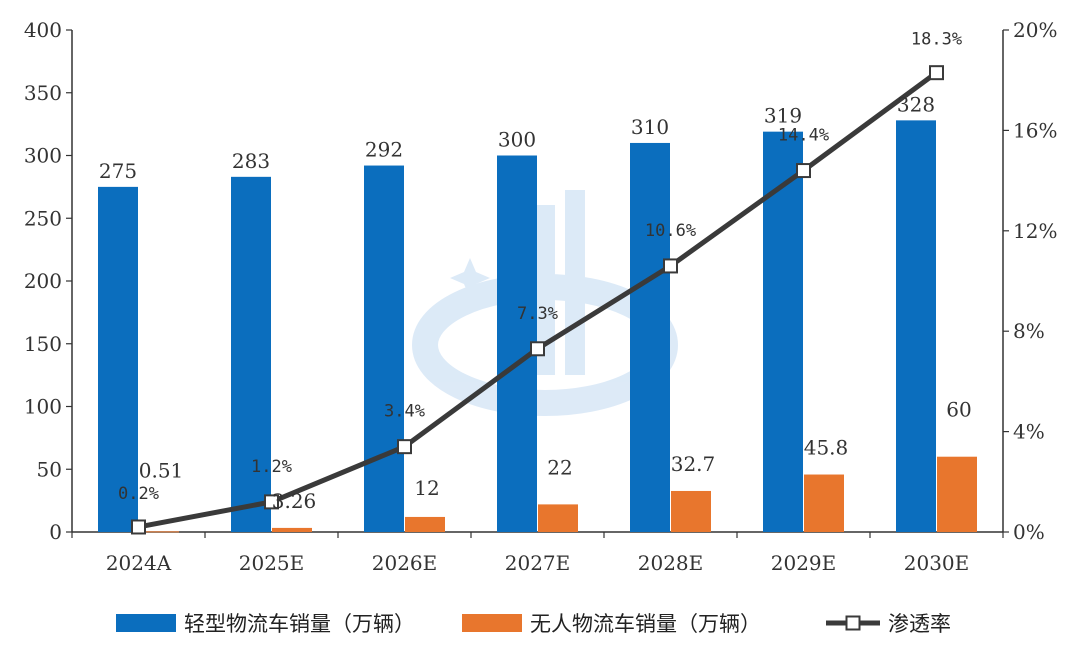  What do you see at coordinates (937, 563) in the screenshot?
I see `x-tick-label: 2030E` at bounding box center [937, 563].